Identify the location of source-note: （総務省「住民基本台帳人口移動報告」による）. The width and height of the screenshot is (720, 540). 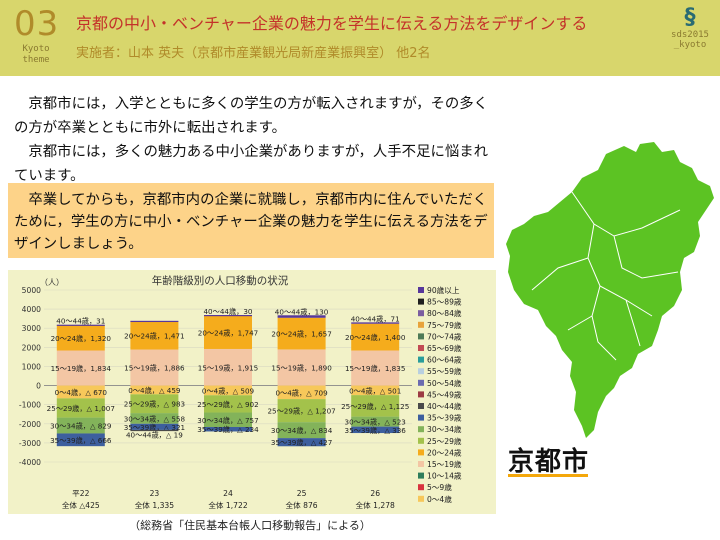
(250, 525).